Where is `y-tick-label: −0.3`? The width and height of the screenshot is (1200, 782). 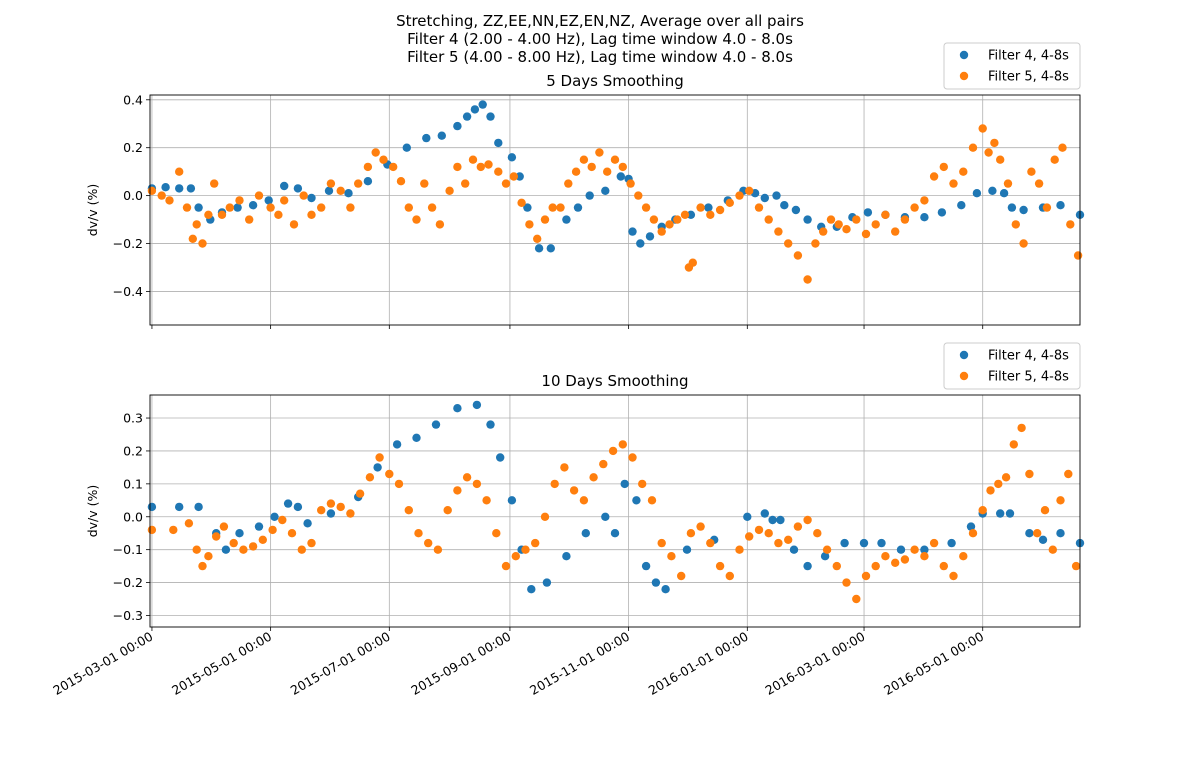
y-tick-label: −0.3 is located at coordinates (128, 615).